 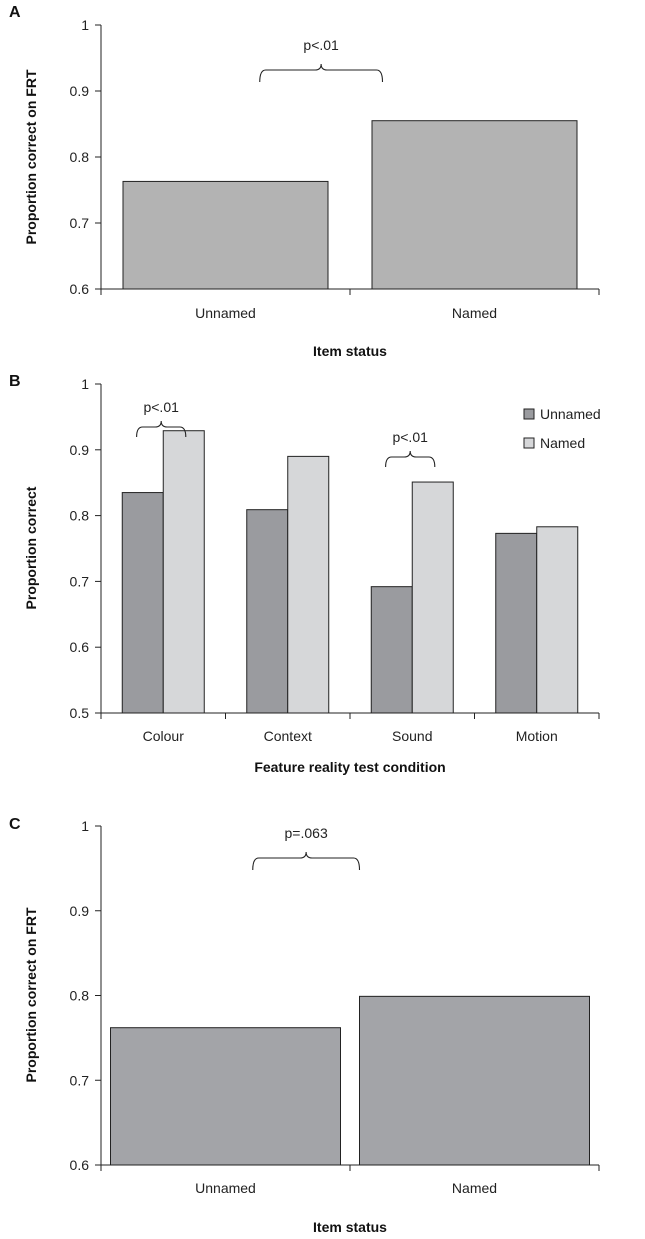 I want to click on bar-unnamed-colour, so click(x=142, y=603).